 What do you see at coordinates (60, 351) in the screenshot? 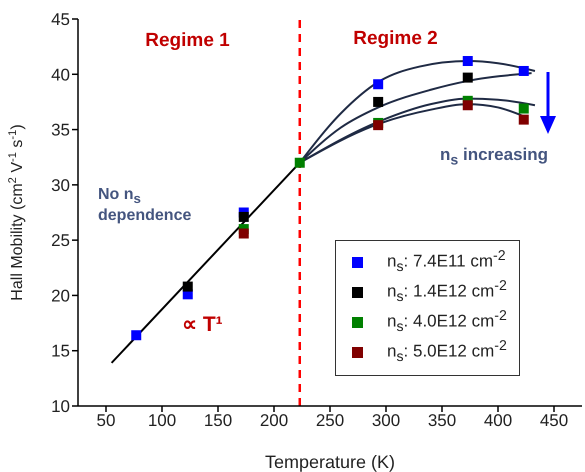
I see `y-tick-label: 15` at bounding box center [60, 351].